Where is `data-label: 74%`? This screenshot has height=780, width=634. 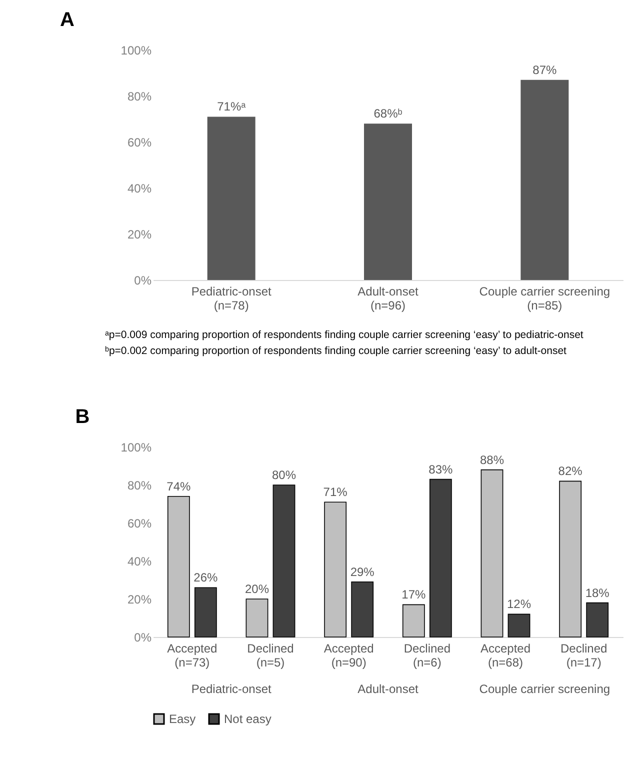
data-label: 74% is located at coordinates (178, 486).